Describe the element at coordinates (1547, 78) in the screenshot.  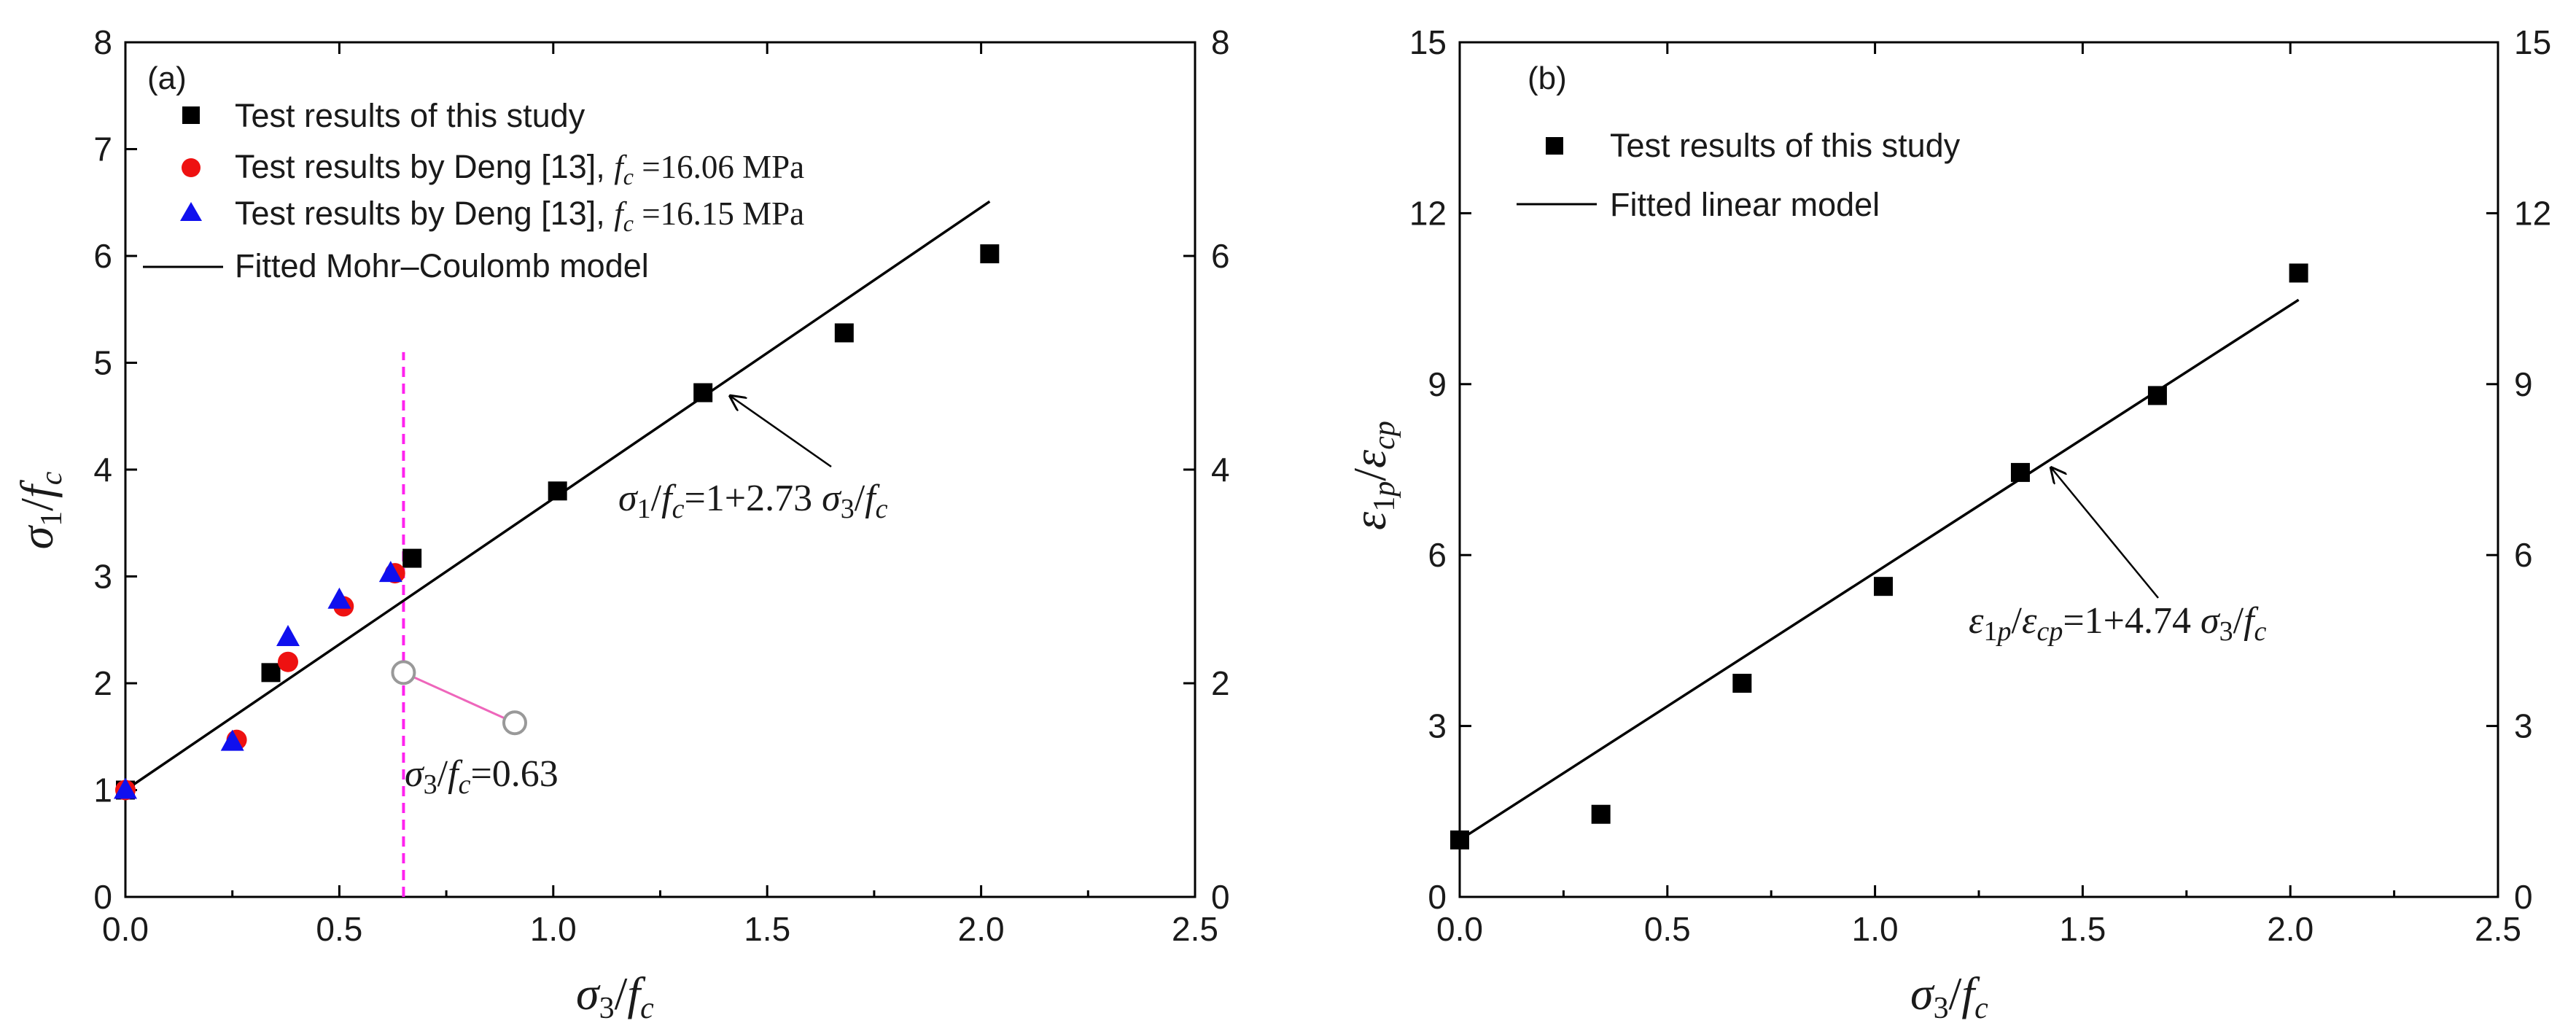
I see `panel-b-label: (b)` at that location.